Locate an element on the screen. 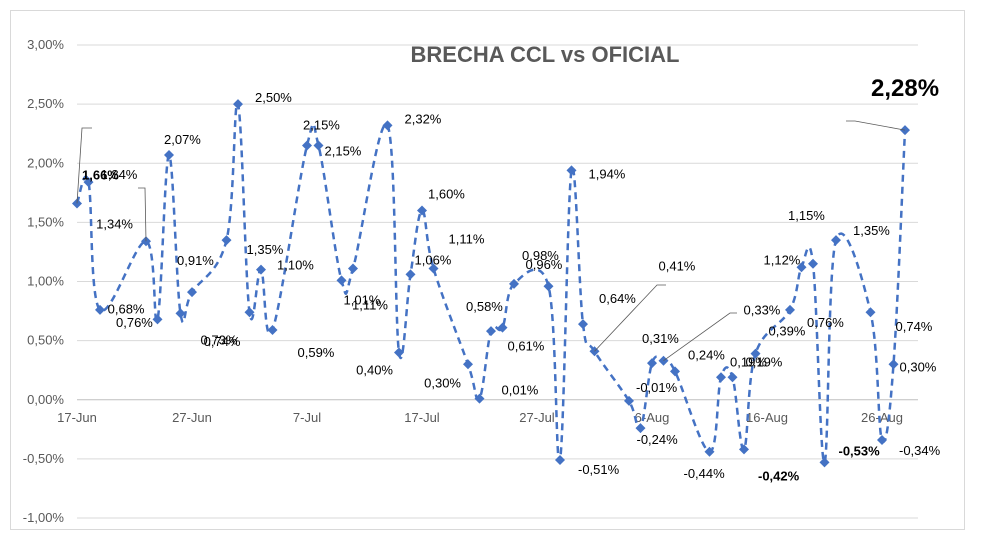 The width and height of the screenshot is (981, 550). data-label: 1,01% is located at coordinates (362, 299).